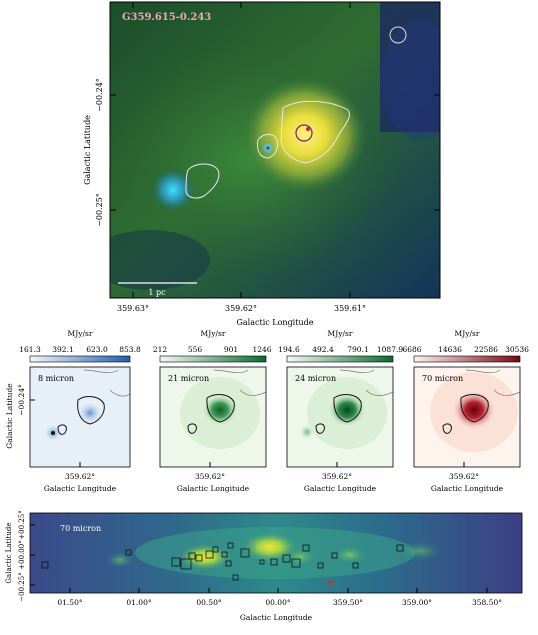  I want to click on main-ylabel: Galactic Latitude, so click(87, 150).